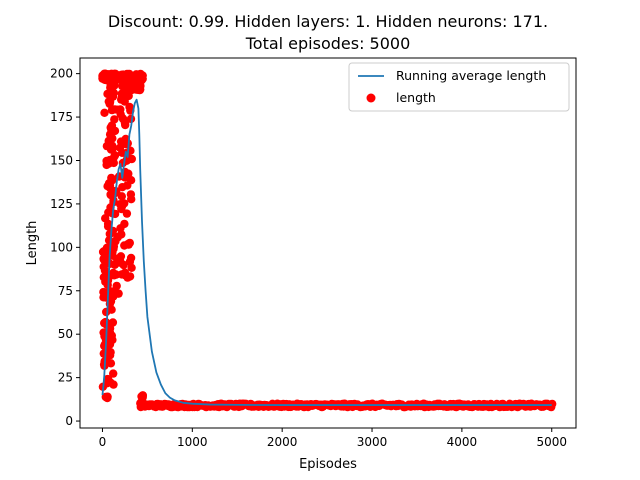  I want to click on y-tick-label: 100, so click(61, 247).